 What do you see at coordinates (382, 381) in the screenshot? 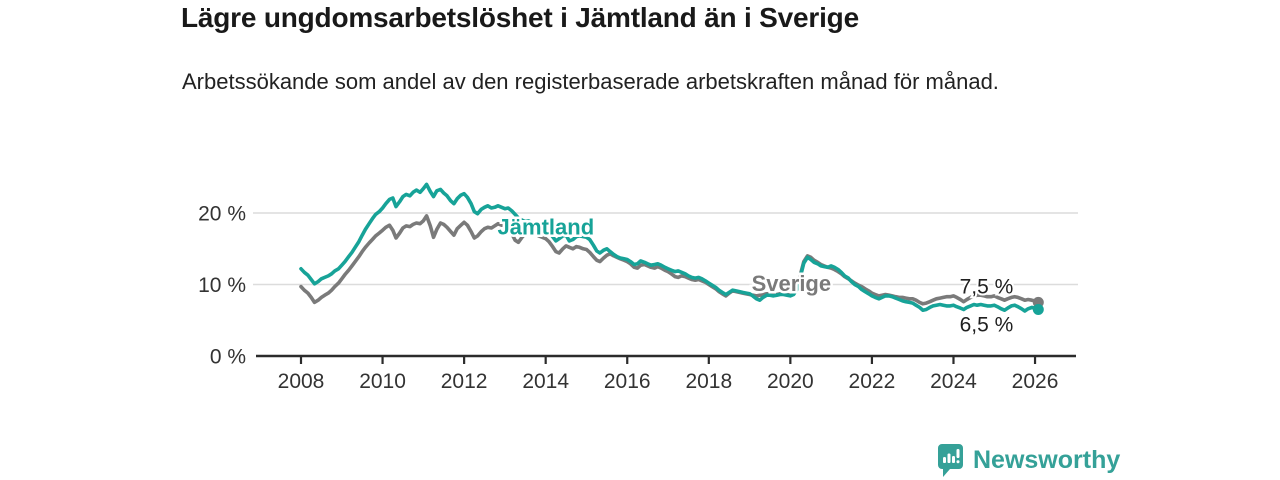
I see `x-axis-label: 2010` at bounding box center [382, 381].